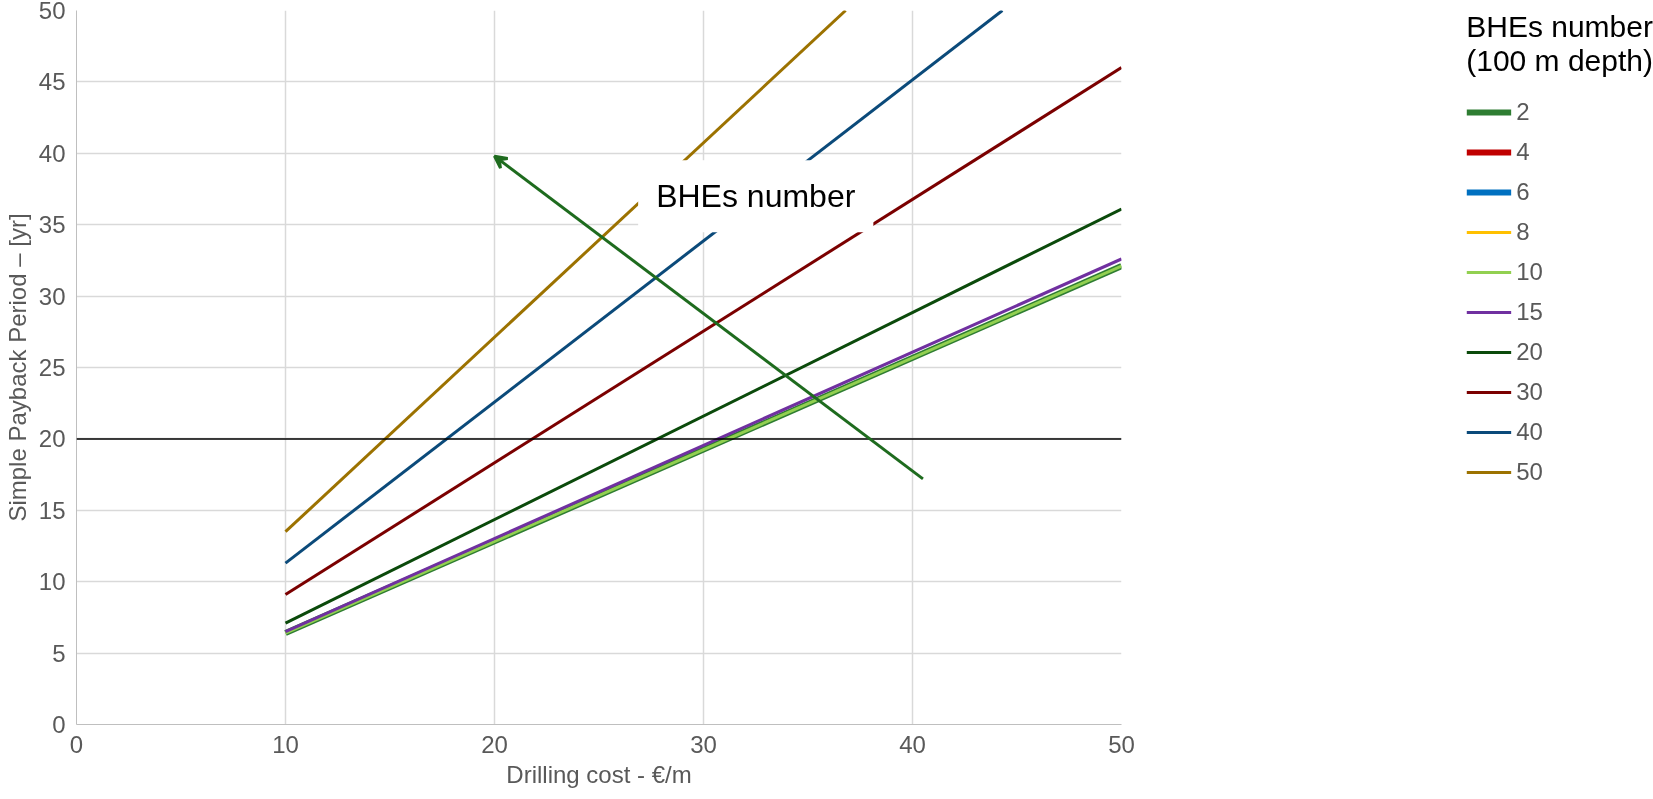  Describe the element at coordinates (1529, 392) in the screenshot. I see `legend-label: 30` at that location.